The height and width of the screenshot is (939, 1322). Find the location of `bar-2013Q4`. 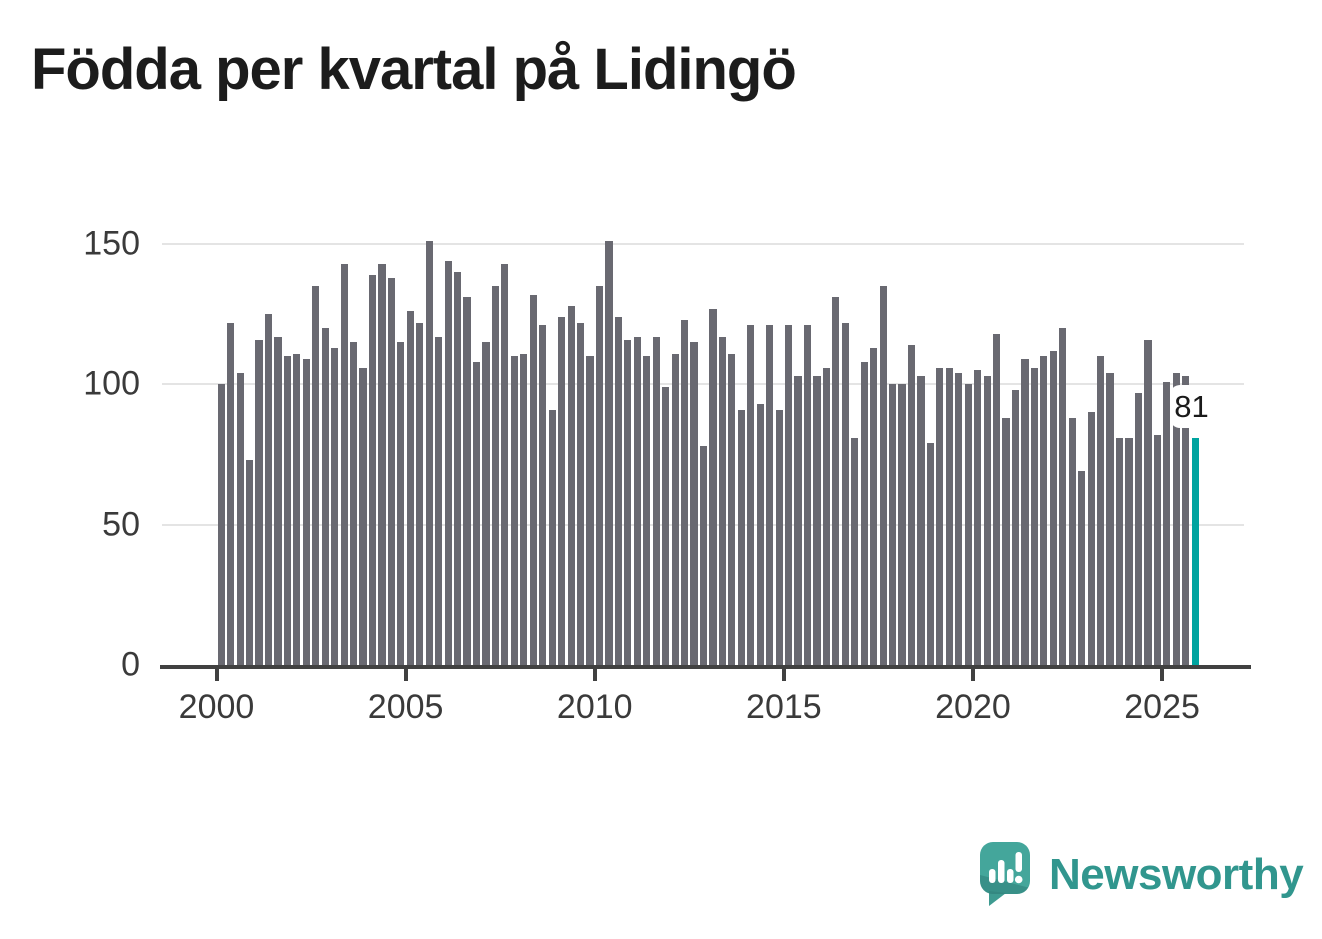

bar-2013Q4 is located at coordinates (741, 537).